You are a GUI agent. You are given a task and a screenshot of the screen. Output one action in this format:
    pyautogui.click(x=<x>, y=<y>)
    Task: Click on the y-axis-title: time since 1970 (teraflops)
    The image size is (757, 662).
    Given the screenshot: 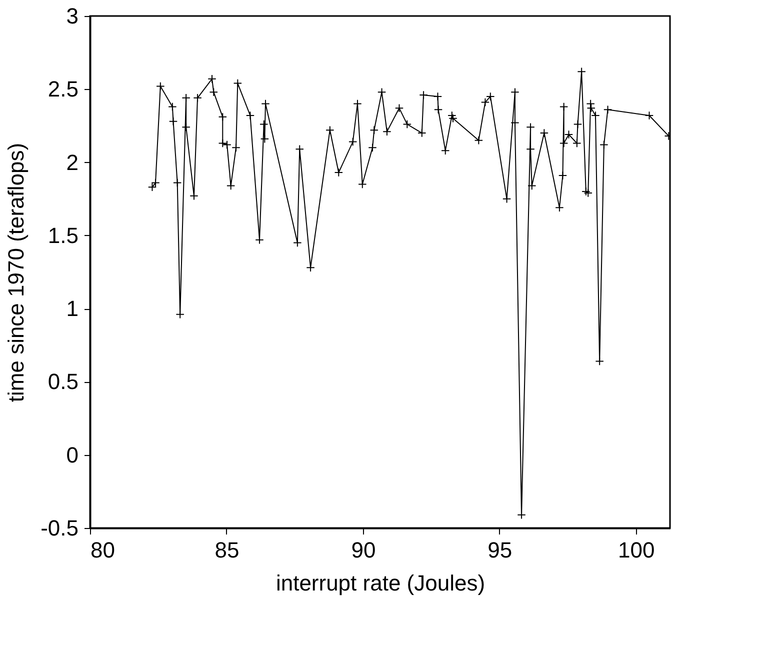 What is the action you would take?
    pyautogui.click(x=16, y=272)
    